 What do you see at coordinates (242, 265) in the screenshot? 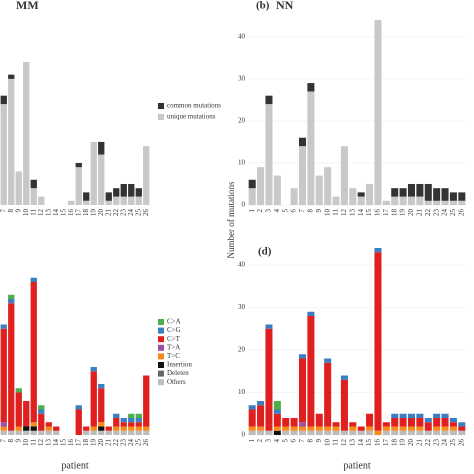
I see `y-tick-label: 40` at bounding box center [242, 265].